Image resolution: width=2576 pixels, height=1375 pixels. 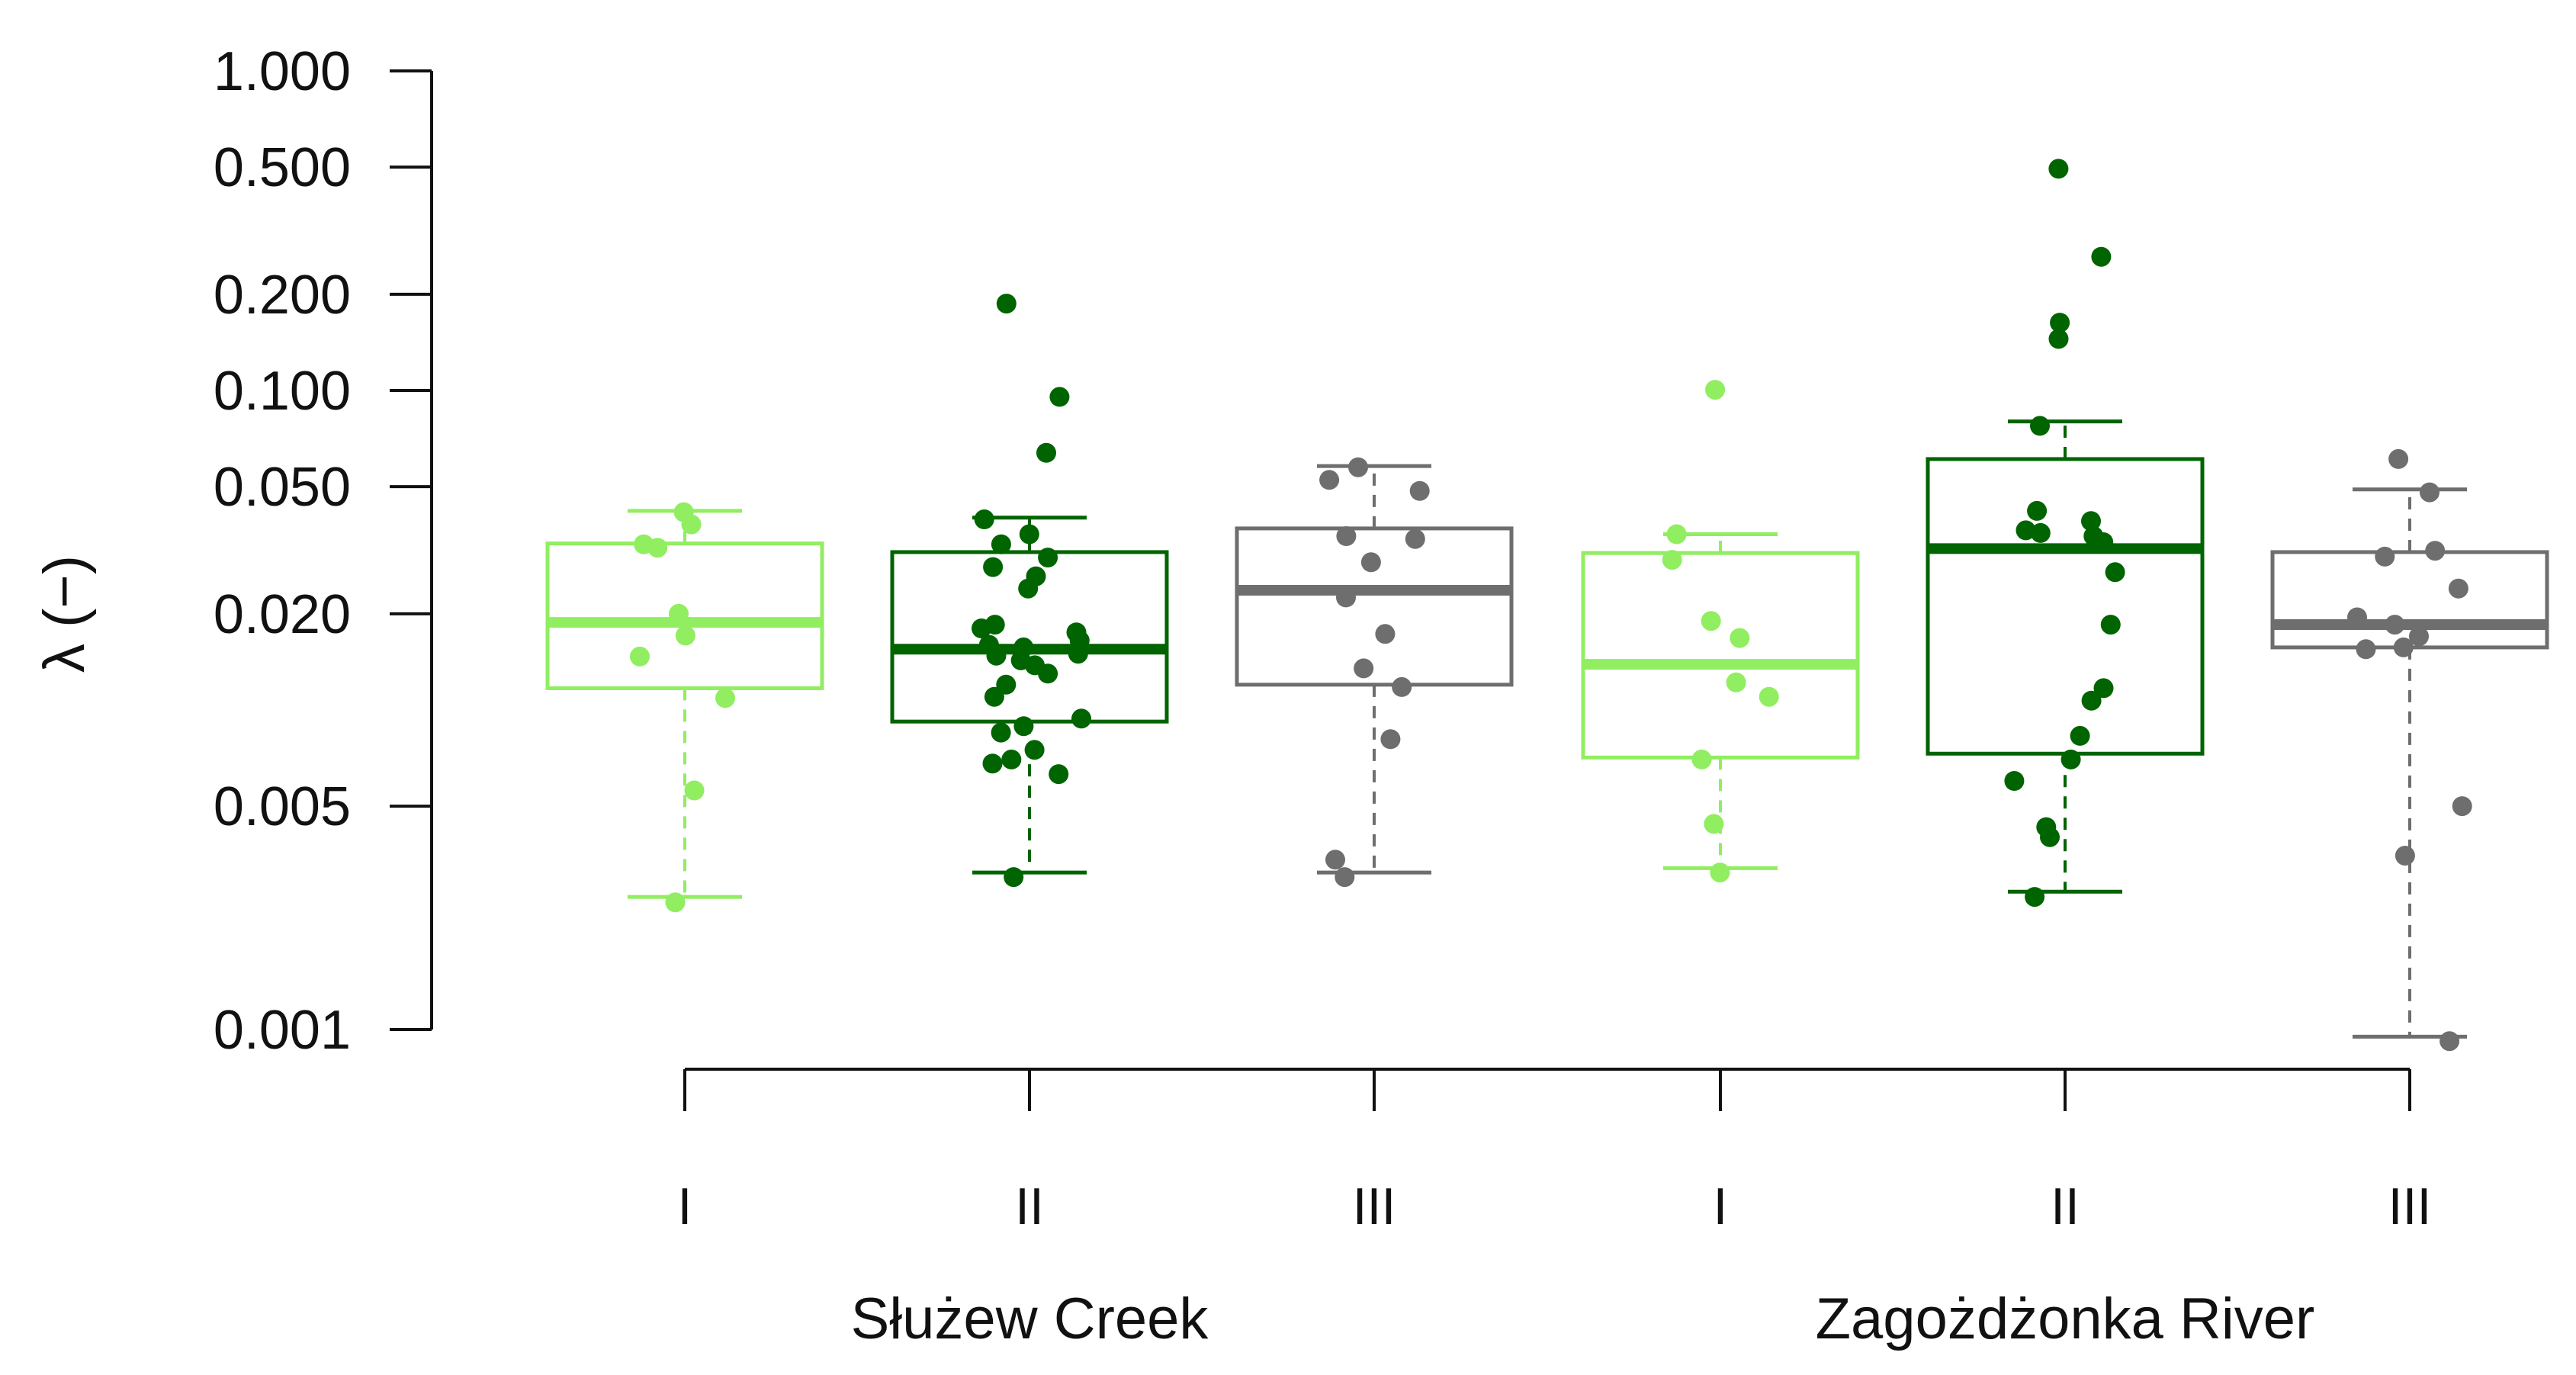 I want to click on y-tick-label: 0.001, so click(x=282, y=1030).